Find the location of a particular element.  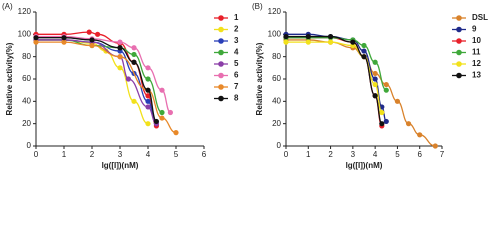

legend-label: 9 is located at coordinates (474, 29).